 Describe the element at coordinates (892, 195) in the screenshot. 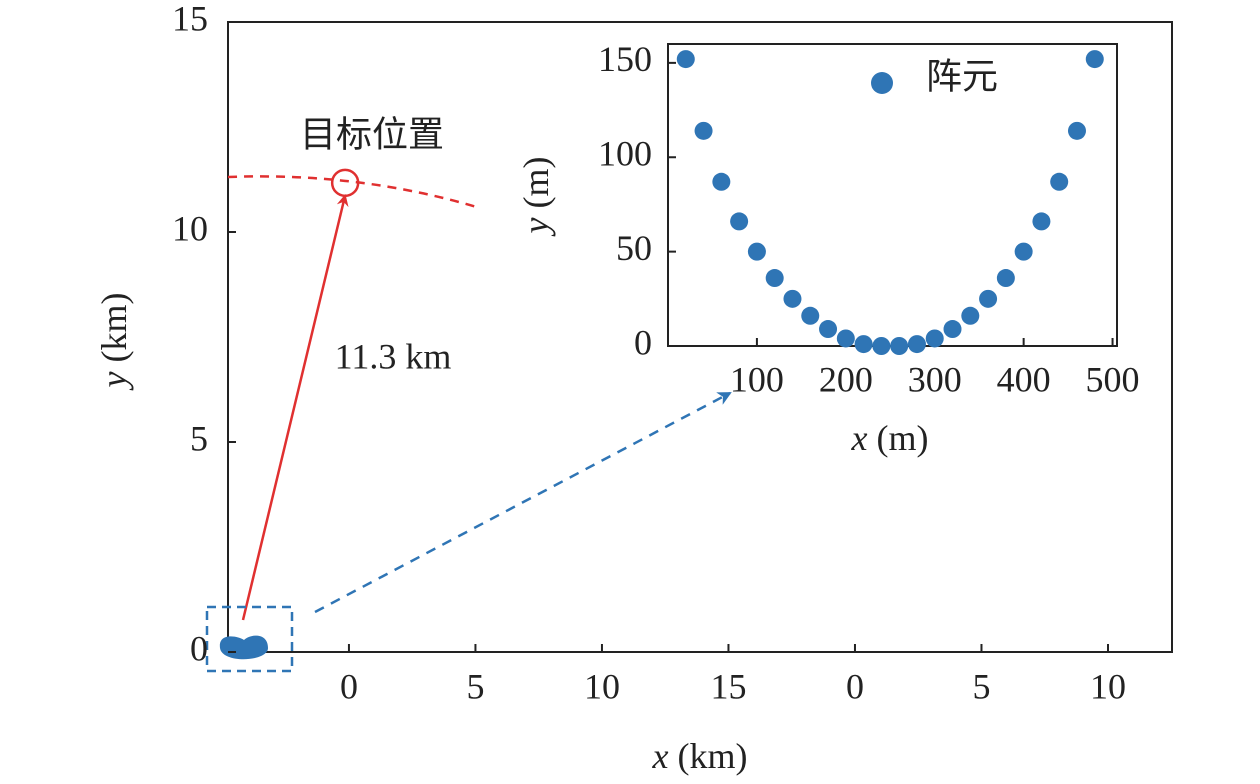

I see `inset-bg` at that location.